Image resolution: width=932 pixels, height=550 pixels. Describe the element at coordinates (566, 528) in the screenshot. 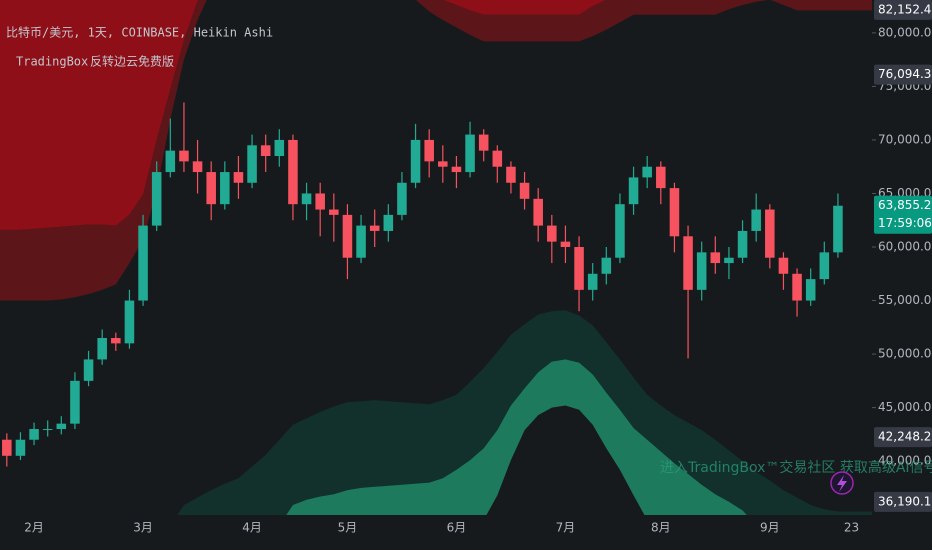

I see `x-tick-label: 7月` at that location.